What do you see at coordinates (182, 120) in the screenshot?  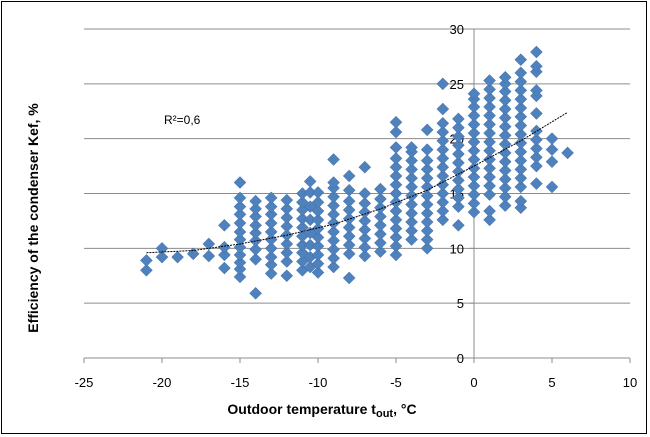 I see `r-squared-annotation: R²=0,6` at bounding box center [182, 120].